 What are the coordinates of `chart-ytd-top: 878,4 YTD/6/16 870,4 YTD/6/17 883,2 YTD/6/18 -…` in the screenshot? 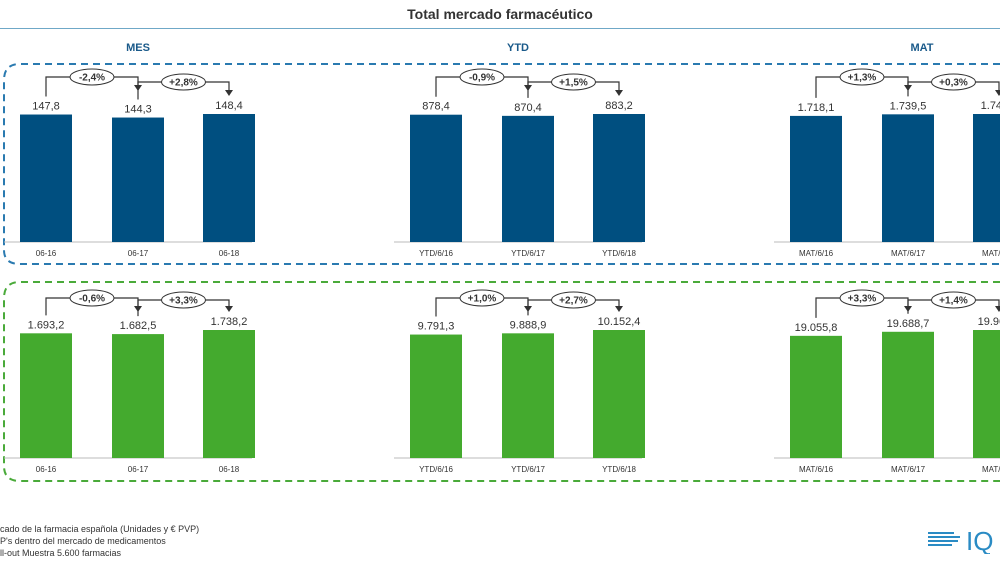 It's located at (519, 163).